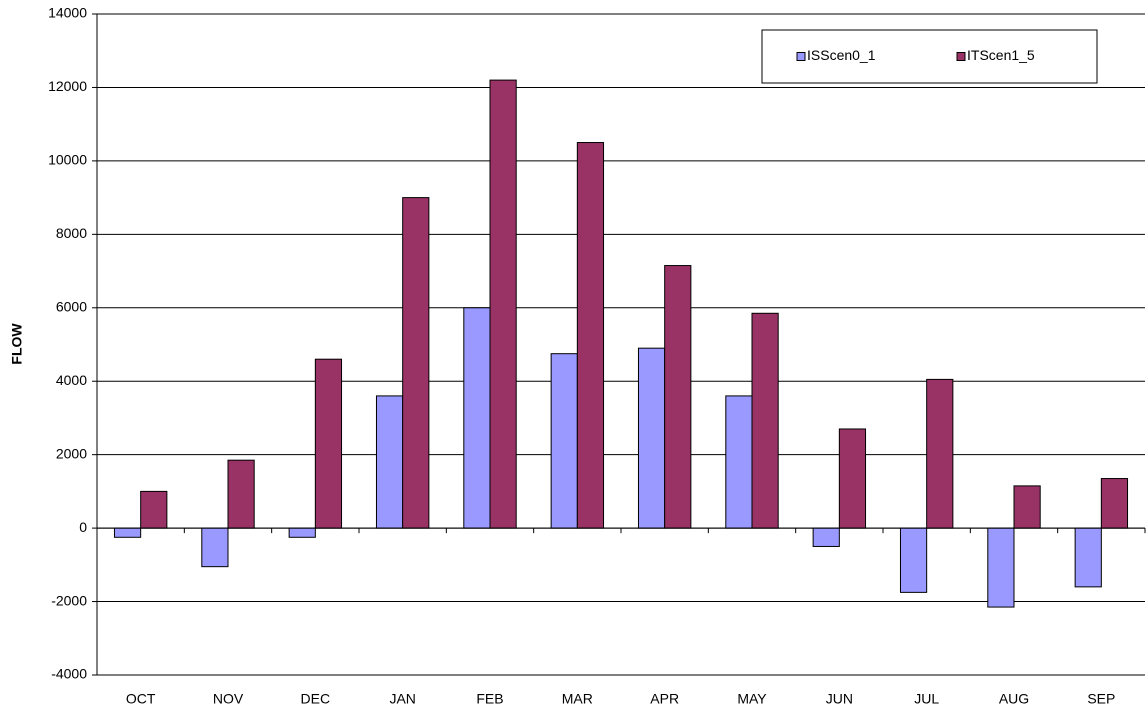 This screenshot has width=1146, height=714. I want to click on y-tick-label: -2000, so click(69, 600).